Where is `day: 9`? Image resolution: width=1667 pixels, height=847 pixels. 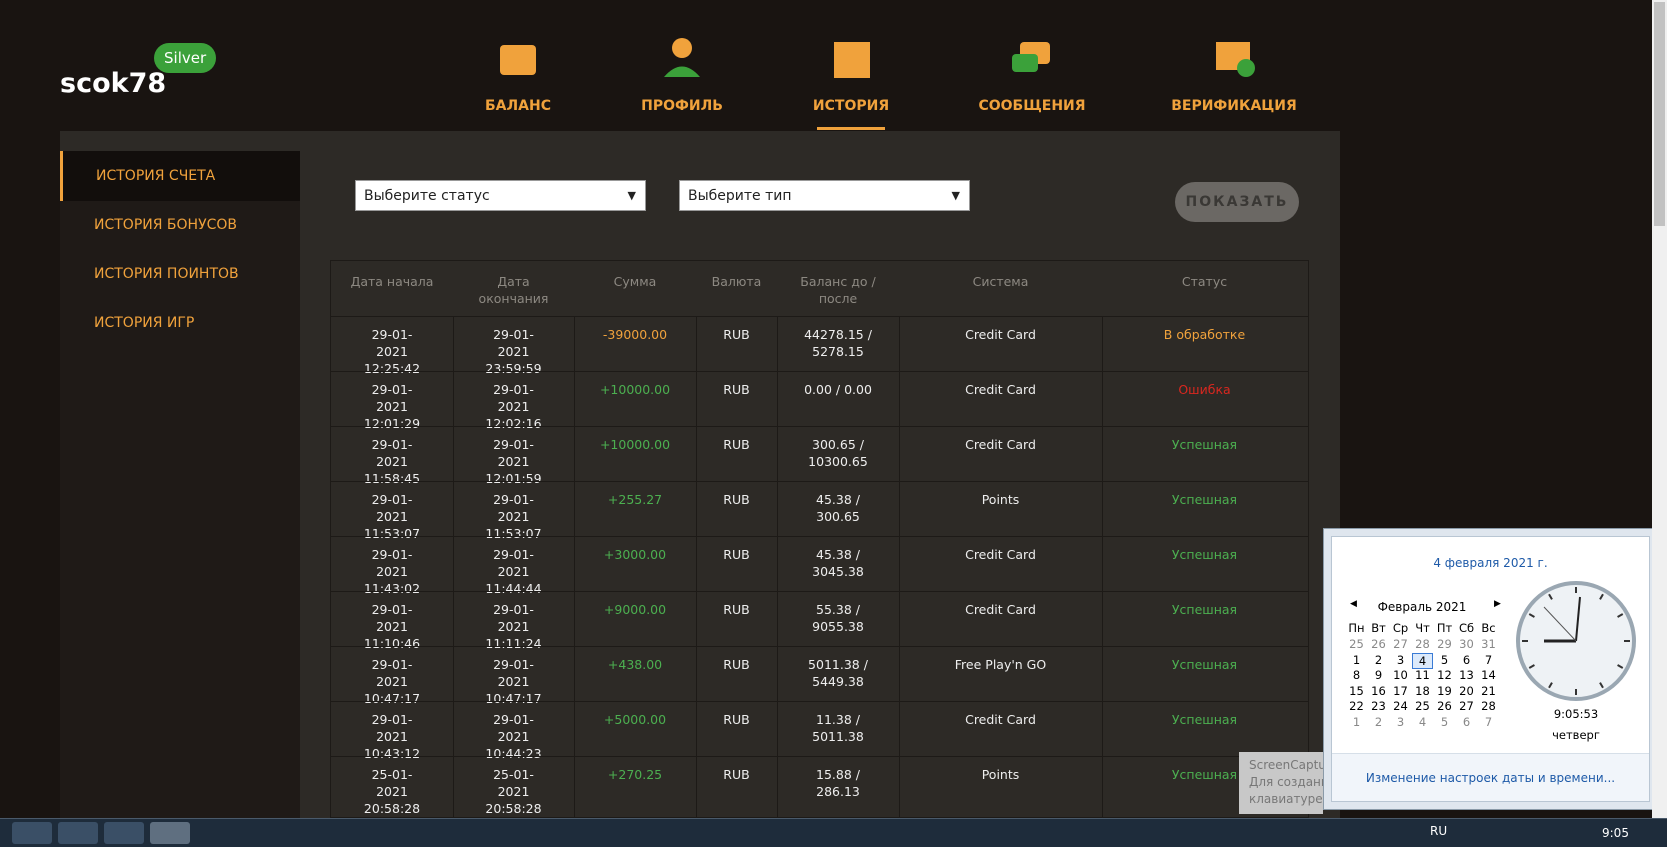 day: 9 is located at coordinates (1378, 675).